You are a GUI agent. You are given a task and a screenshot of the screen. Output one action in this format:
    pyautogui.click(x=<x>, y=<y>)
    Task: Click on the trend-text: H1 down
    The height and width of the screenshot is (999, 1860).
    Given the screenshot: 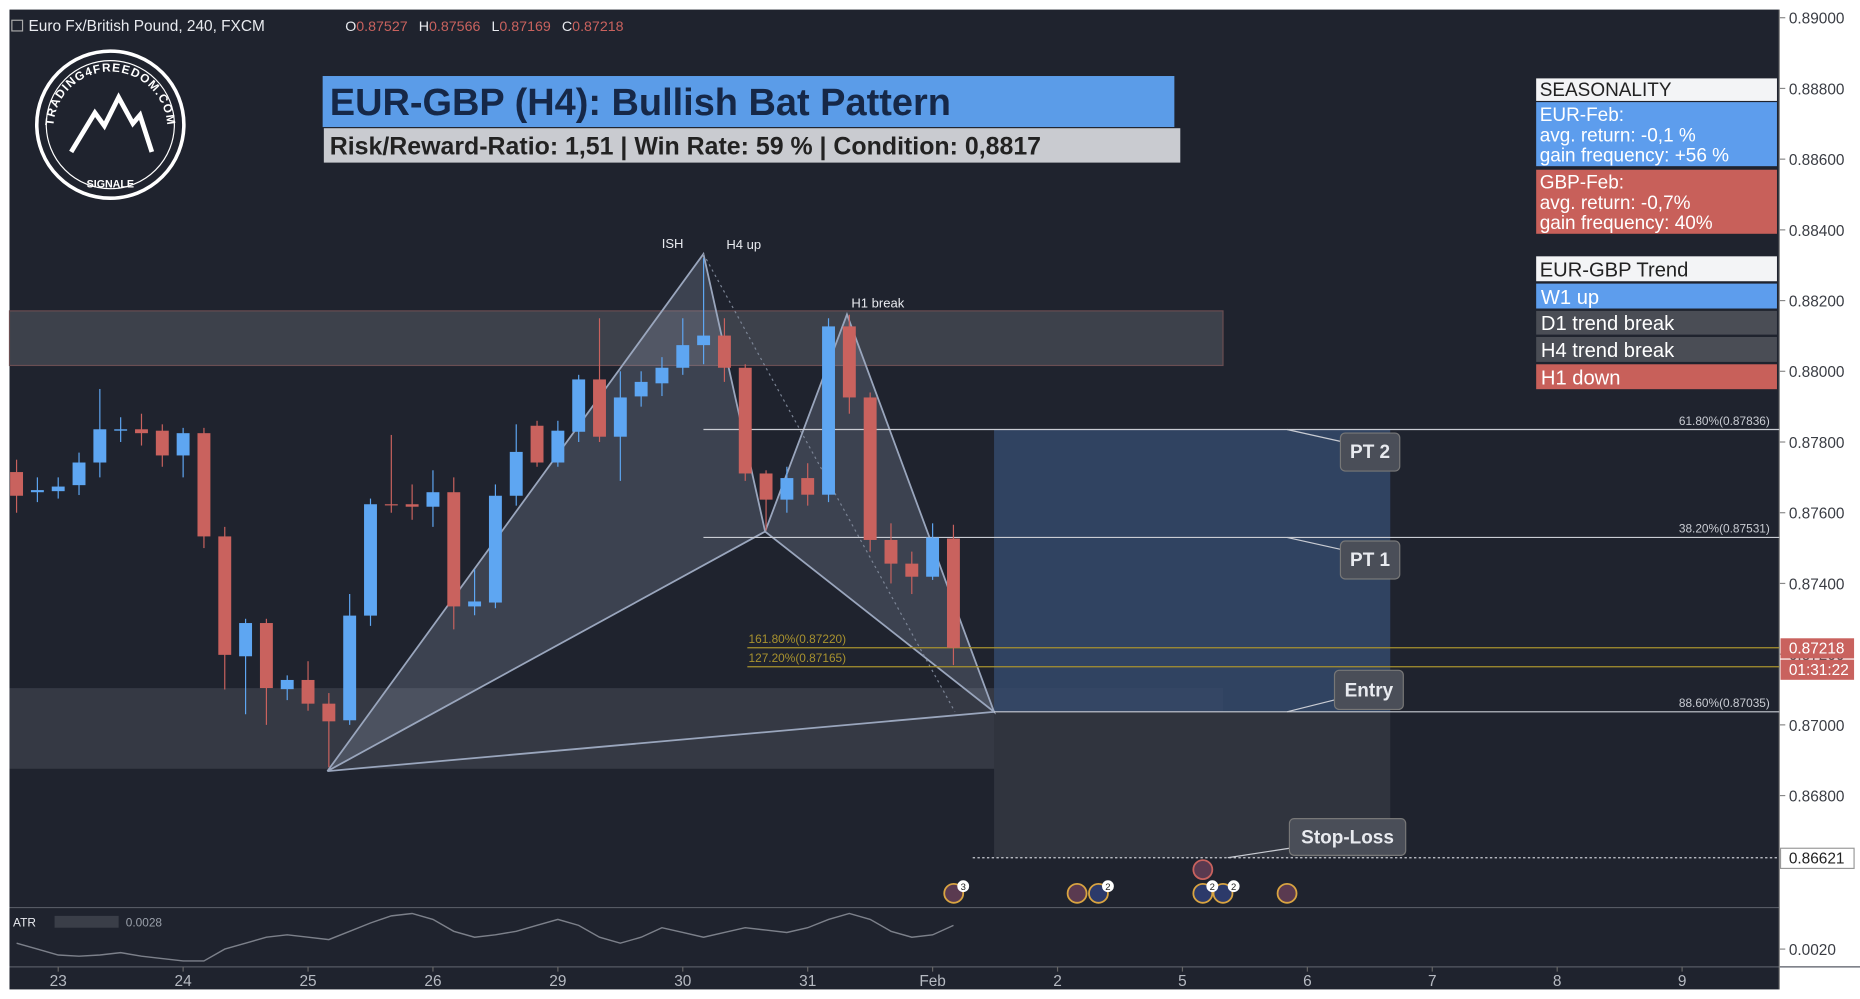 What is the action you would take?
    pyautogui.click(x=1581, y=378)
    